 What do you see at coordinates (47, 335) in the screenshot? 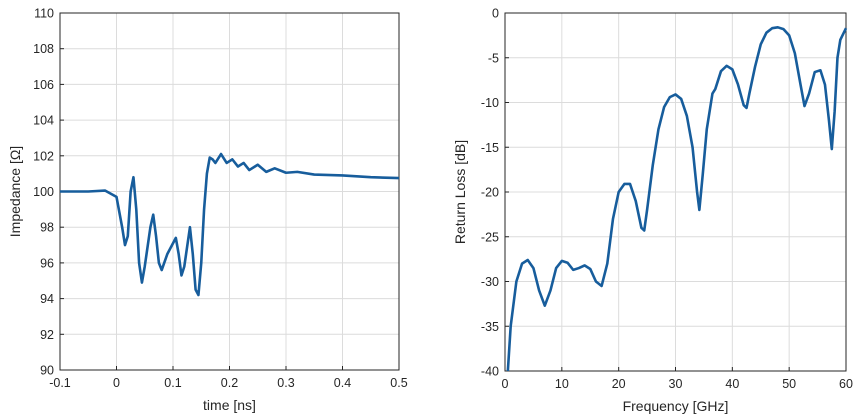
I see `y-tick-label: 92` at bounding box center [47, 335].